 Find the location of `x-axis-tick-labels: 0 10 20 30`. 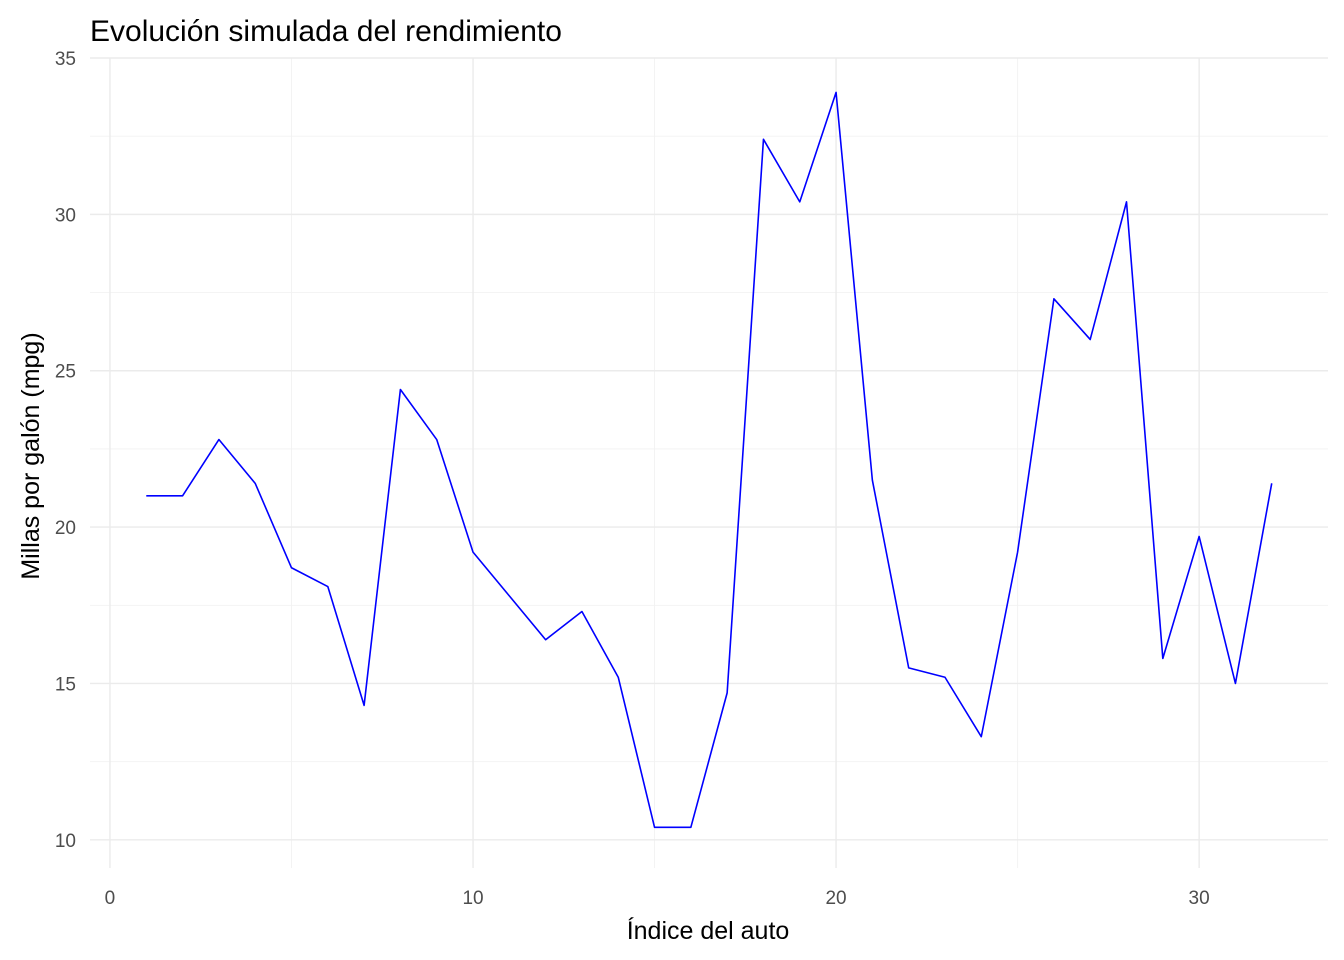

x-axis-tick-labels: 0 10 20 30 is located at coordinates (657, 898).